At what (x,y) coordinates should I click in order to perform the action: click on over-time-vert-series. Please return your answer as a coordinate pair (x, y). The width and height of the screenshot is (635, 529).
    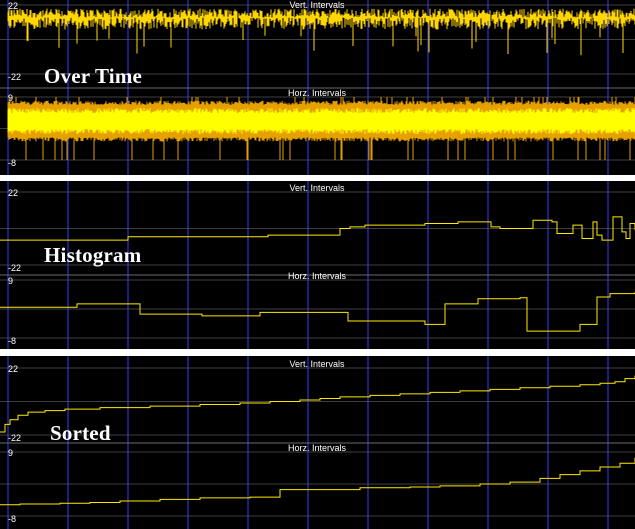
    Looking at the image, I should click on (321, 32).